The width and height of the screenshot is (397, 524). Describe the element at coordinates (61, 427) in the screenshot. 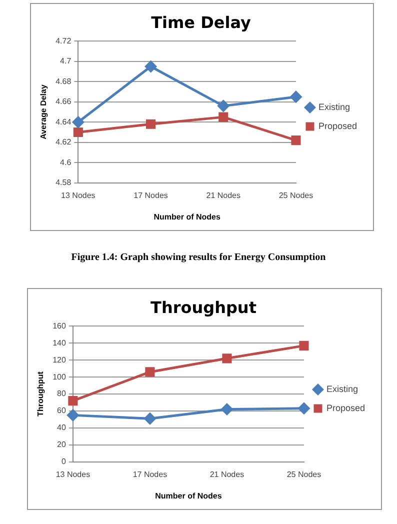

I see `y-tick-label: 40` at that location.